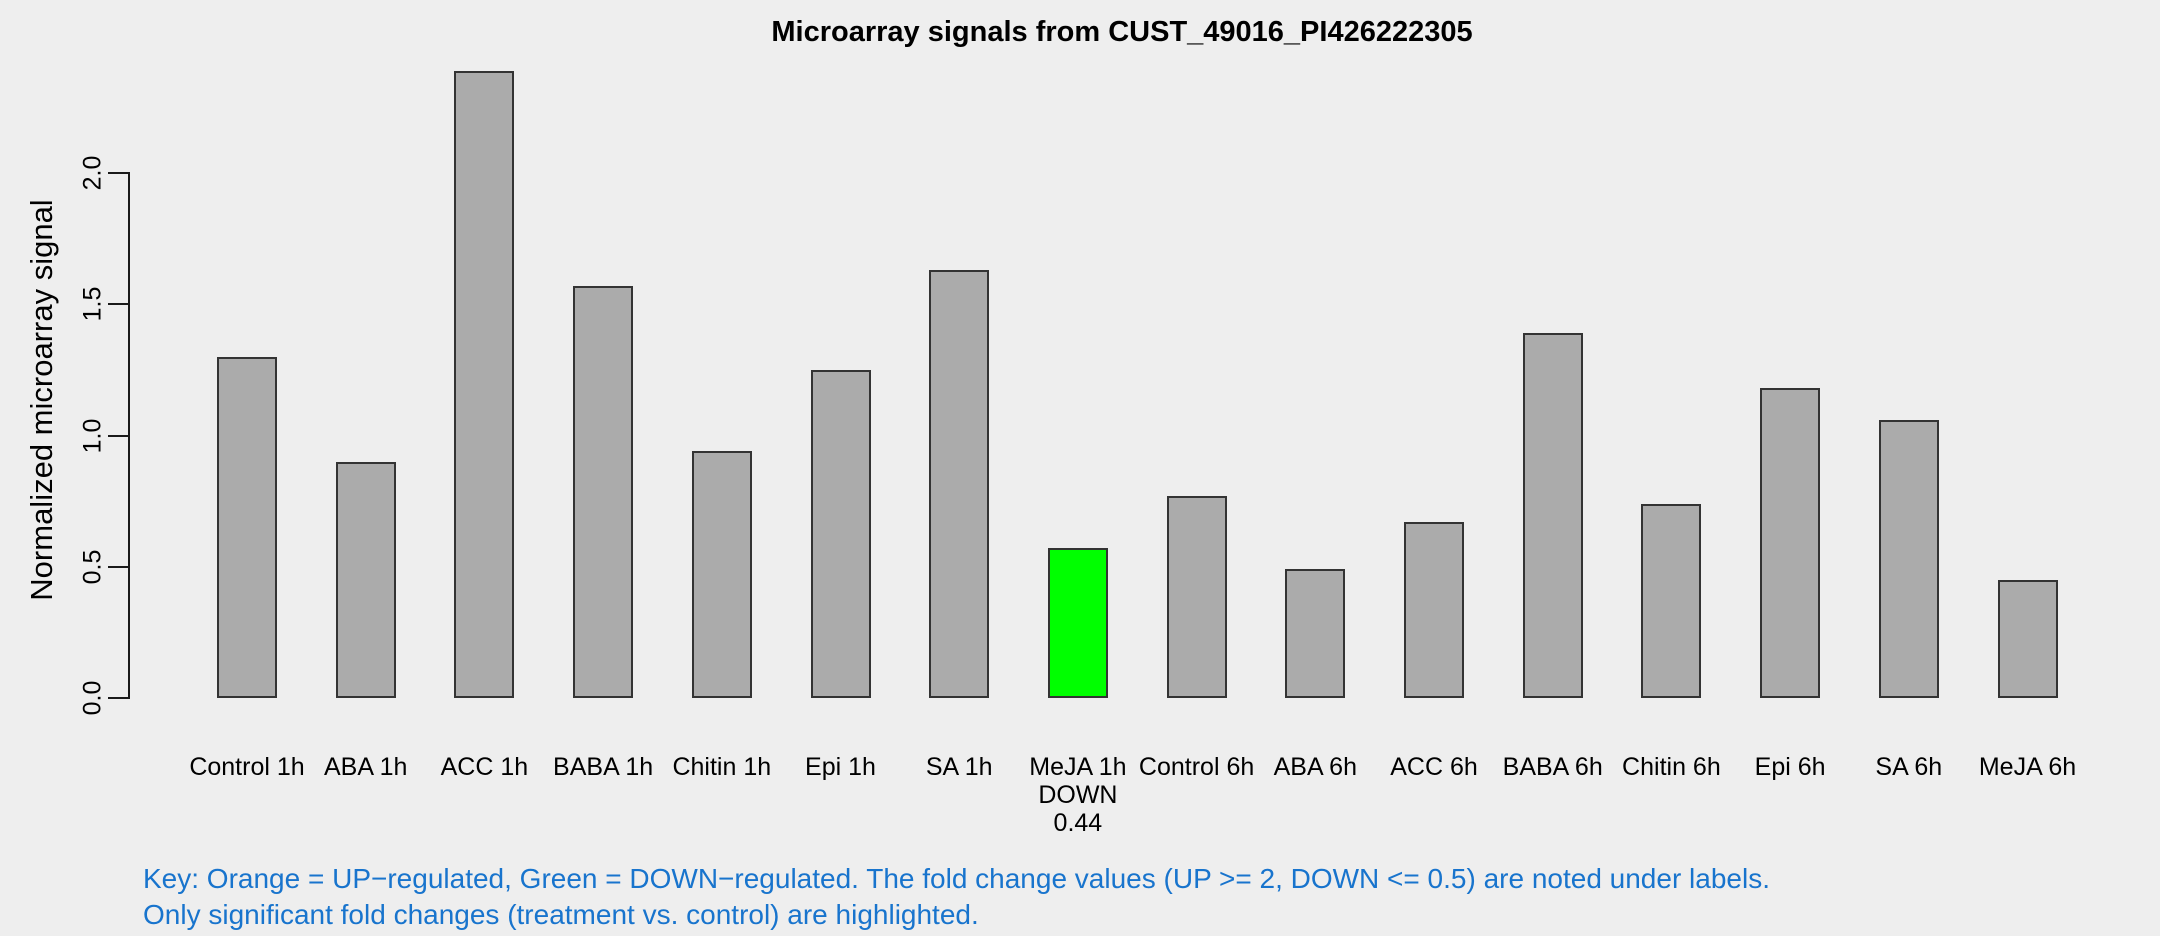 This screenshot has height=936, width=2160. Describe the element at coordinates (365, 579) in the screenshot. I see `bar-aba-1h` at that location.